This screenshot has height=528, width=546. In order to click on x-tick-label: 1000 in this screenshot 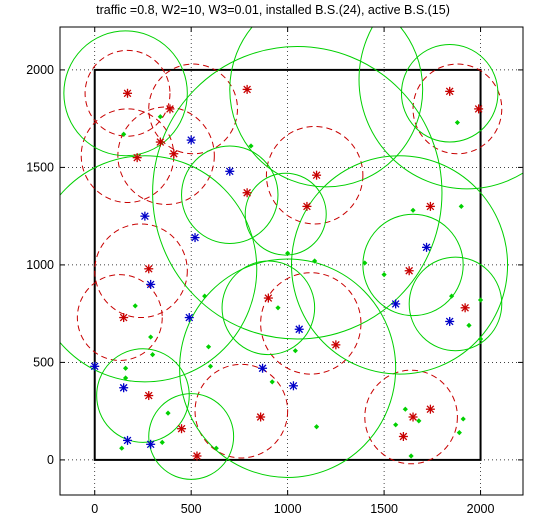, I will do `click(288, 509)`.